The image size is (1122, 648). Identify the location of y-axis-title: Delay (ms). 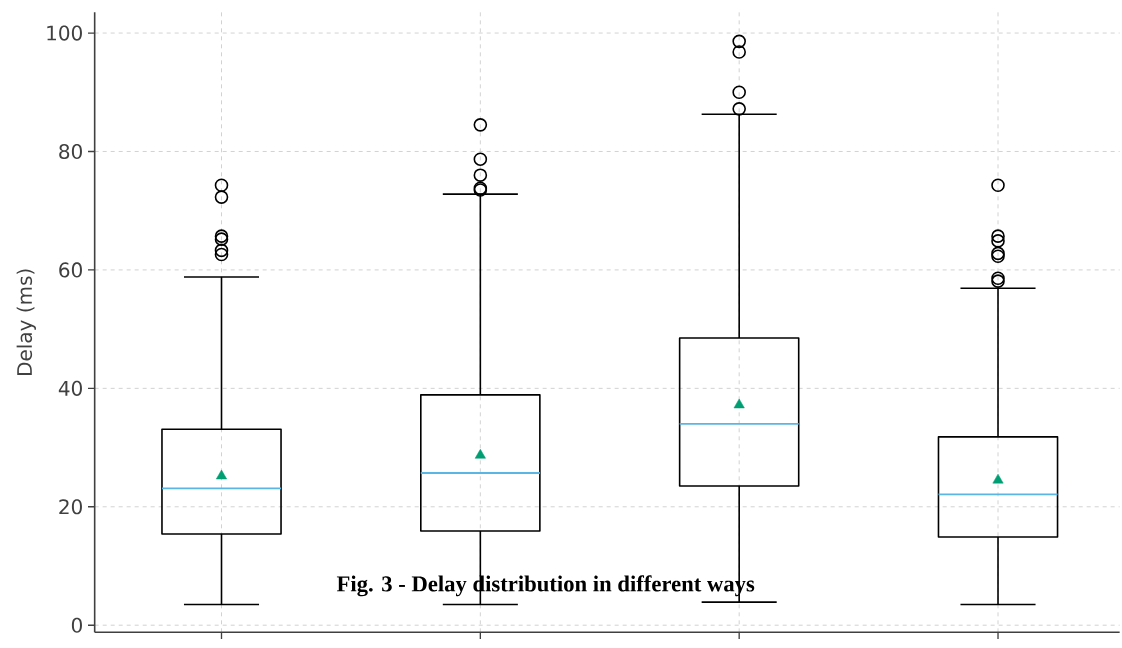
(26, 322).